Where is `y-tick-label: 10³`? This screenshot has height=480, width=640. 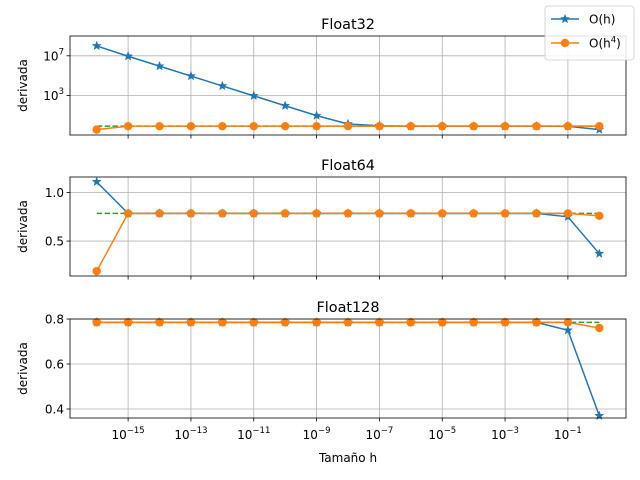 y-tick-label: 10³ is located at coordinates (53, 95).